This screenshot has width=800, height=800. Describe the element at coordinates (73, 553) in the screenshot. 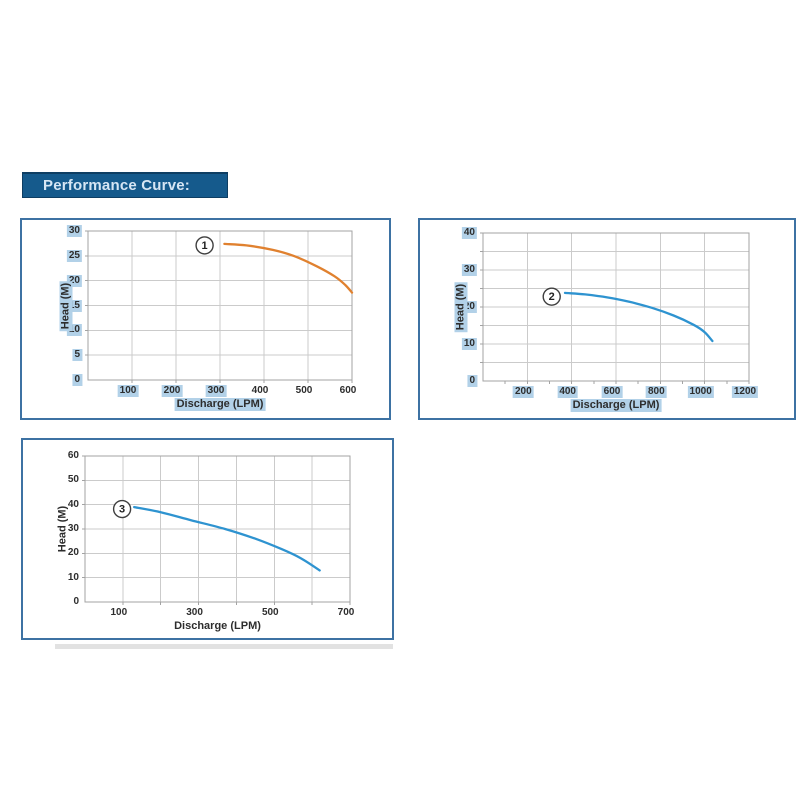

I see `y-tick-label: 20` at that location.